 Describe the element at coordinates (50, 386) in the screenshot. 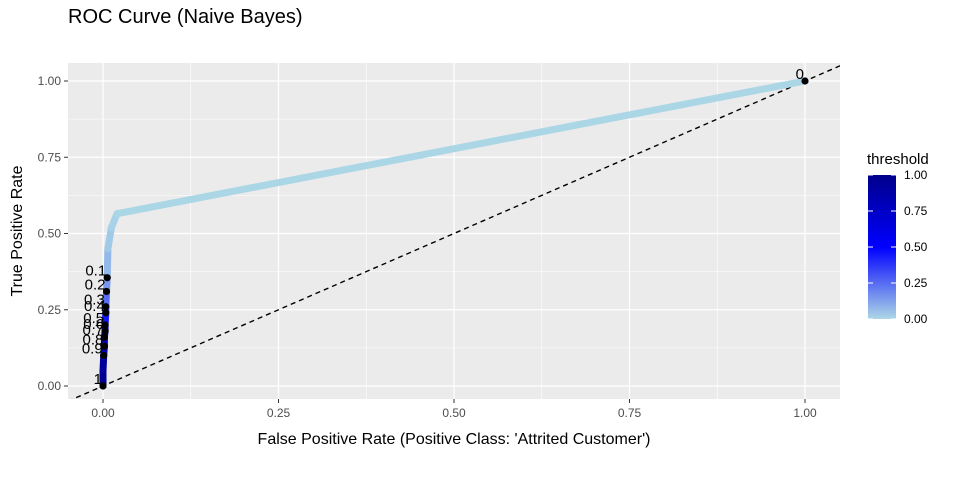

I see `y-tick-label: 0.00` at that location.